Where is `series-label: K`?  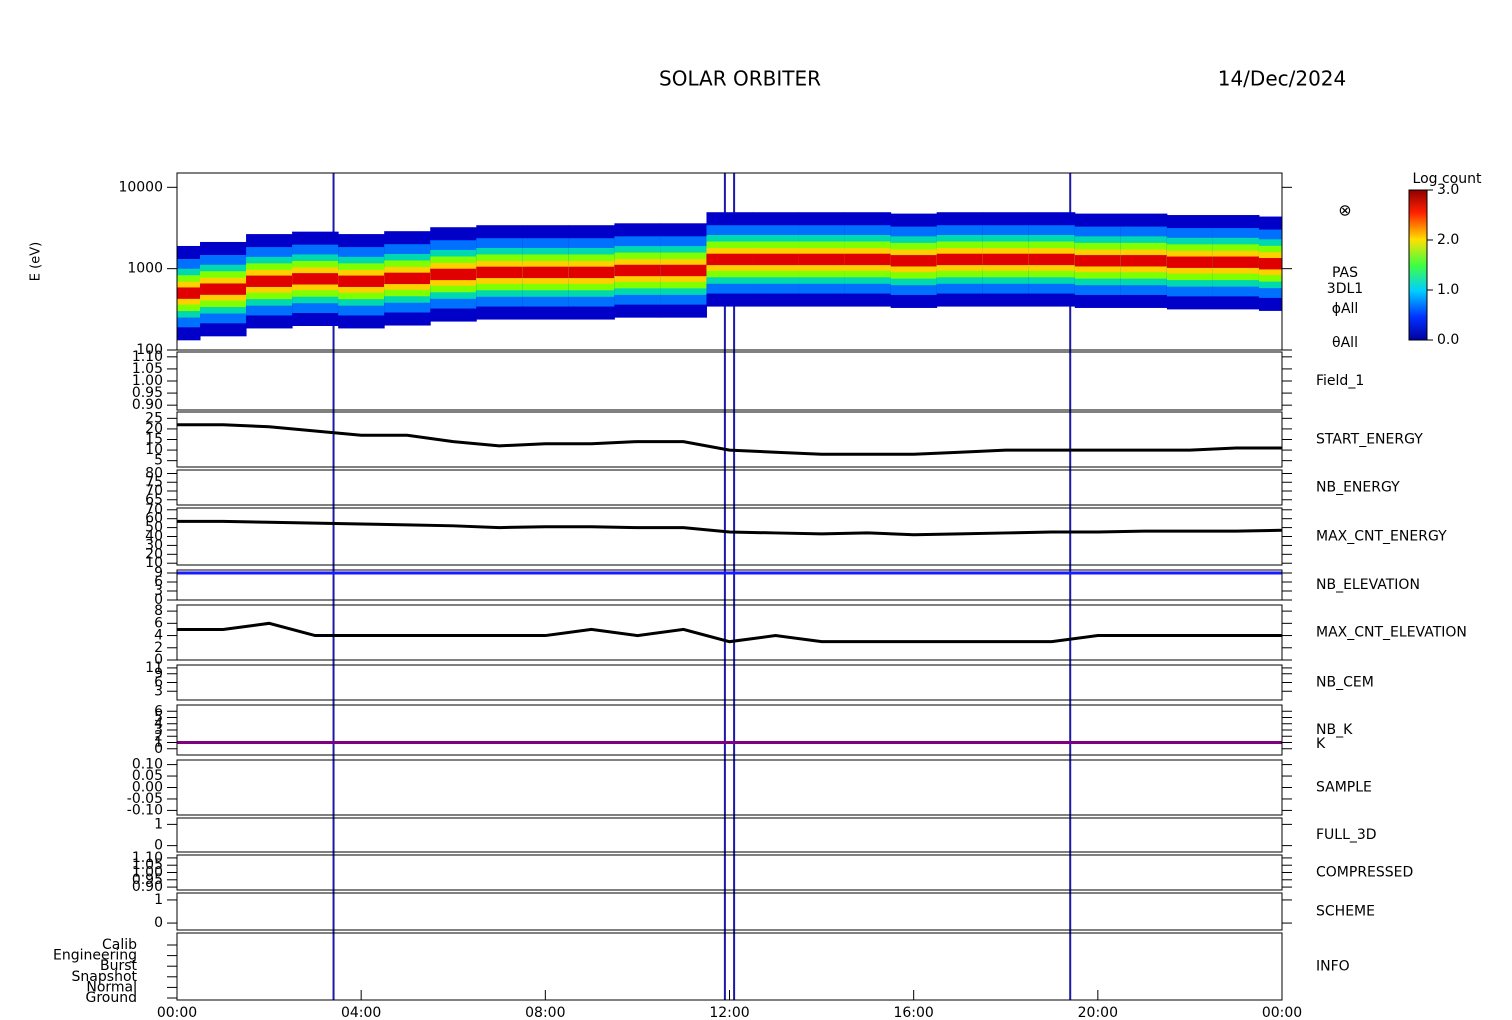
series-label: K is located at coordinates (1321, 744).